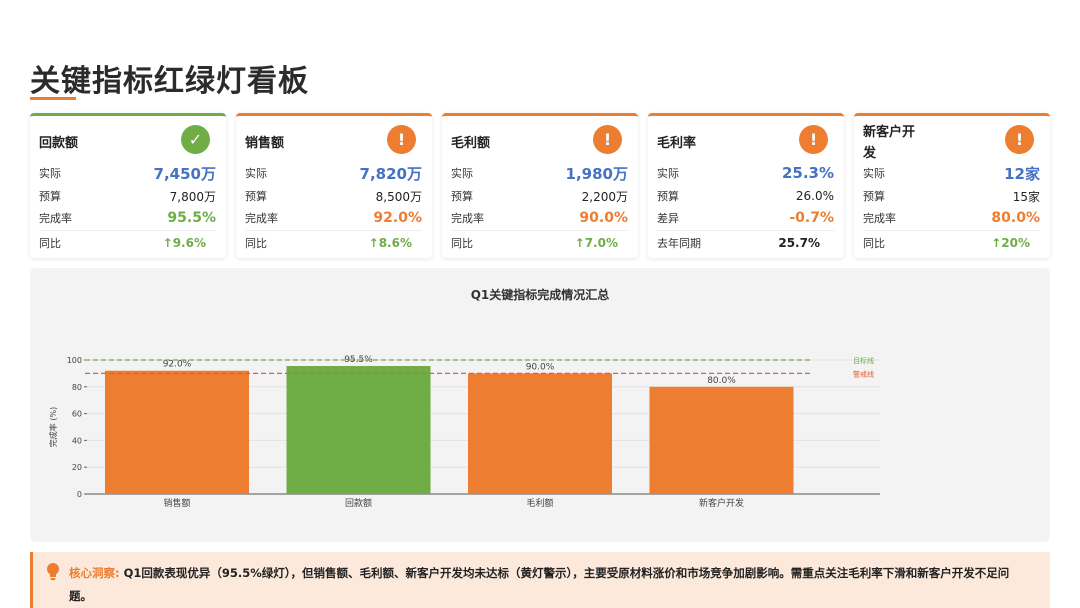  Describe the element at coordinates (195, 139) in the screenshot. I see `check-icon: ✓` at that location.